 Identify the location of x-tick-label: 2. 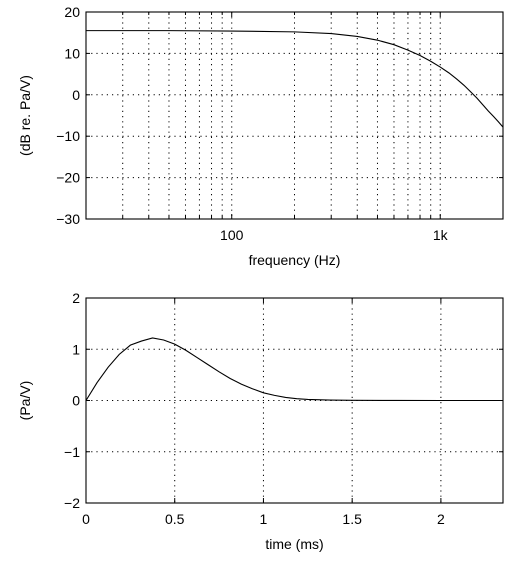
(441, 519).